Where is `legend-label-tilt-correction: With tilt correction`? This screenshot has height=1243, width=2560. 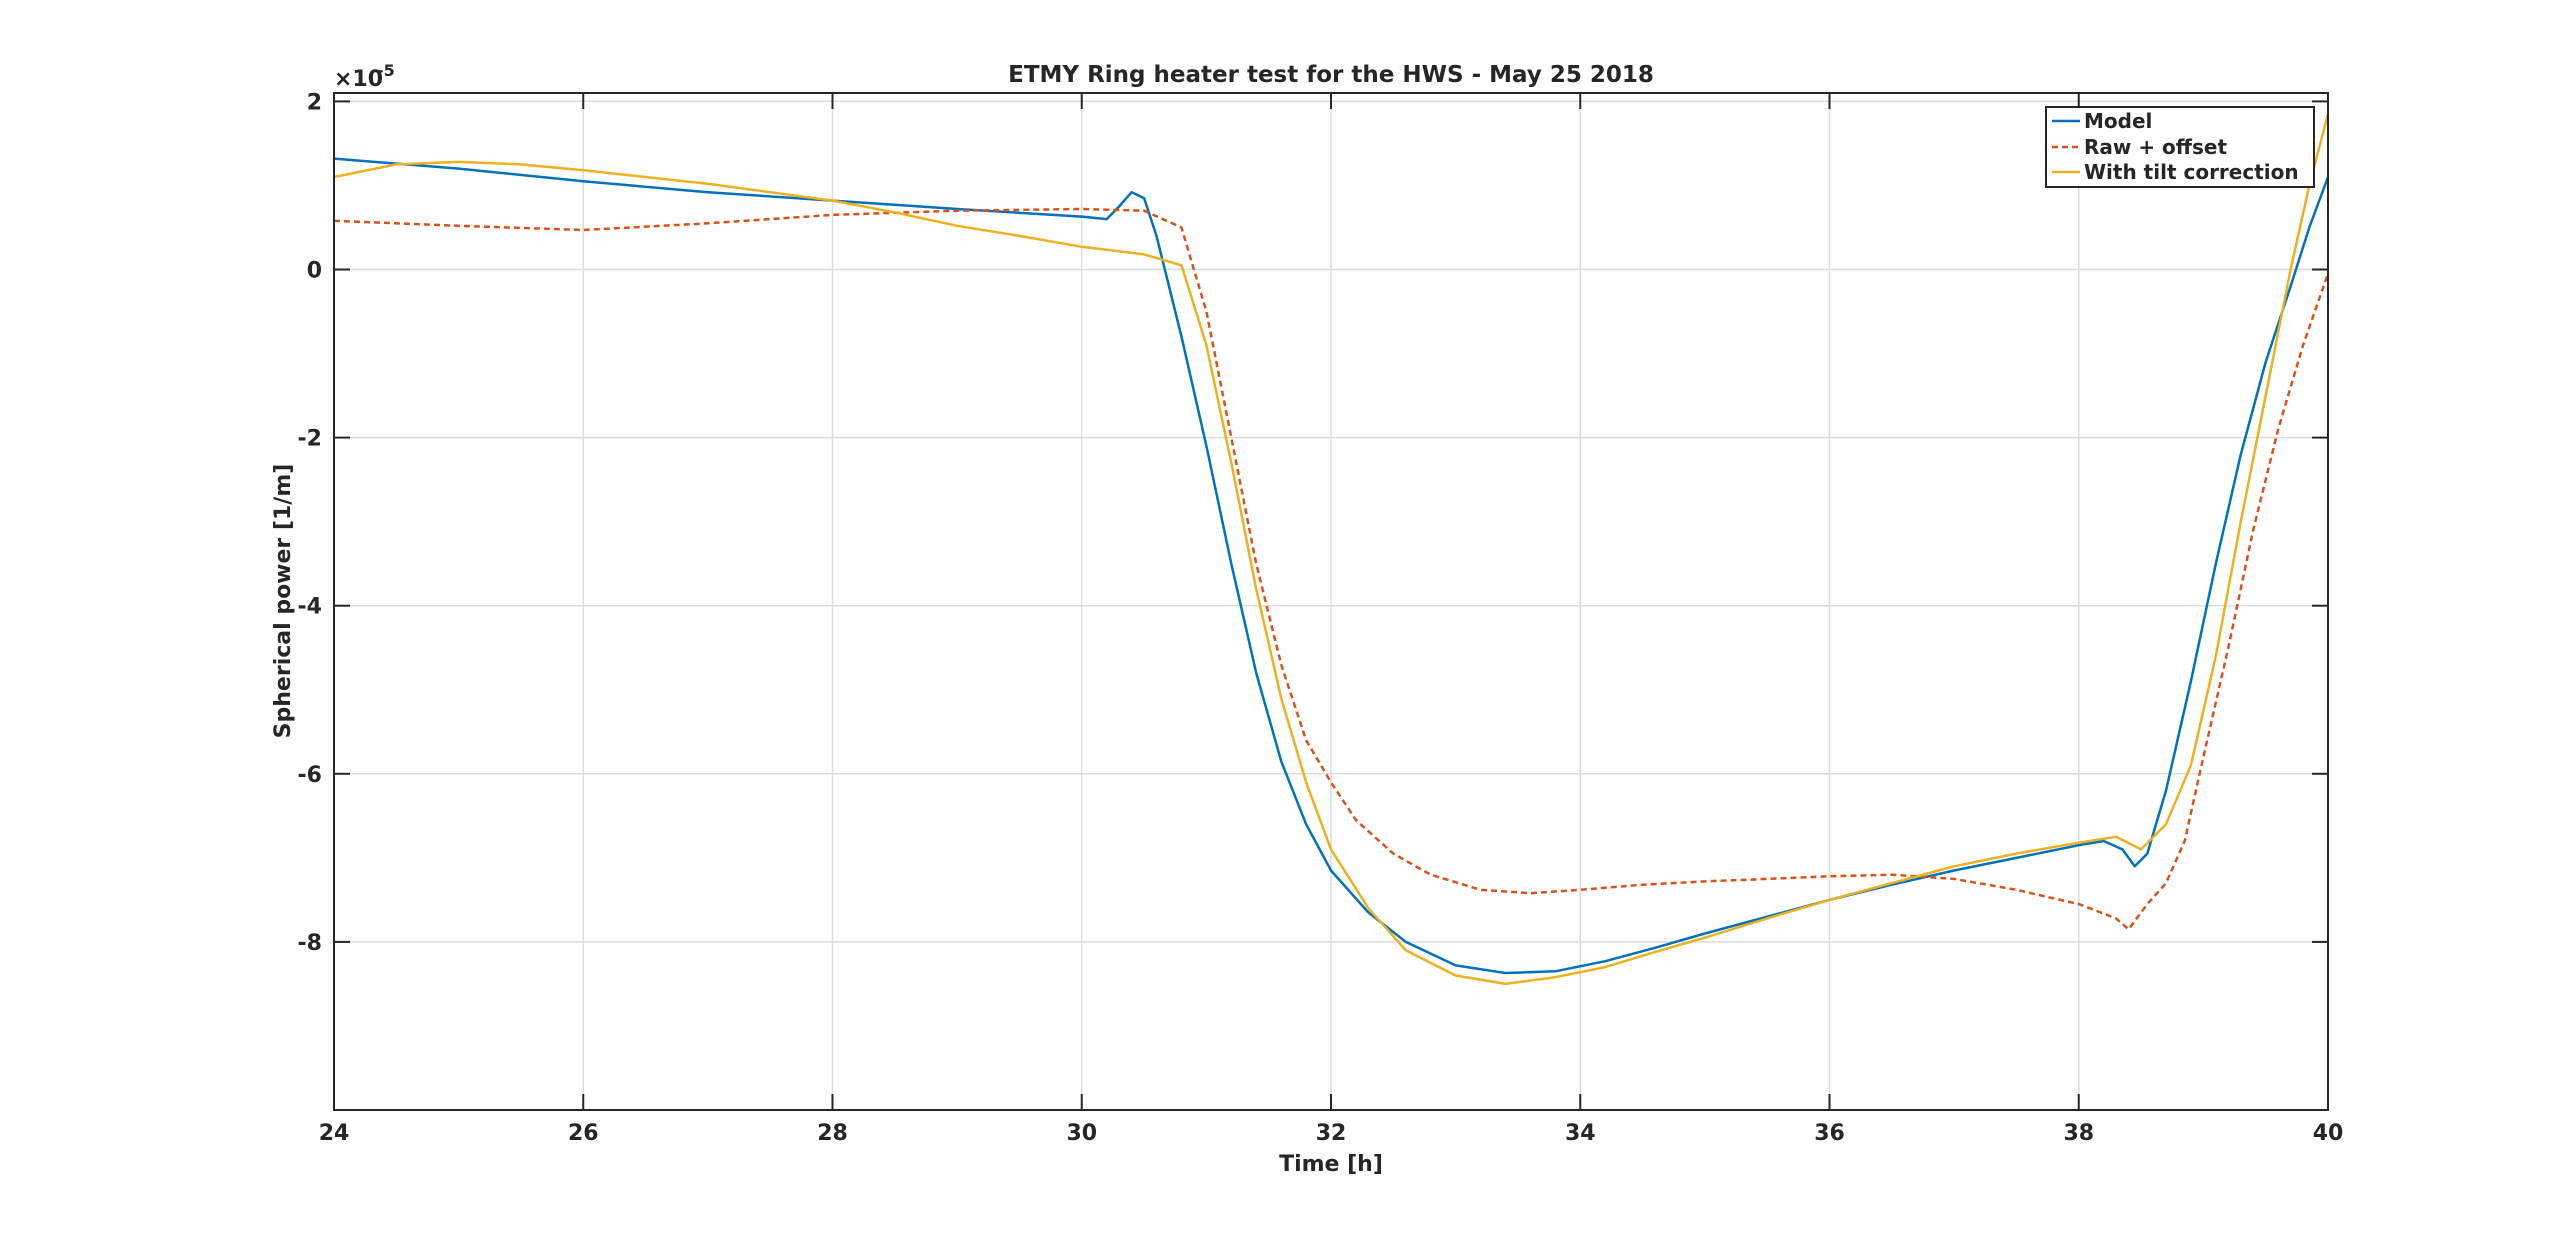 legend-label-tilt-correction: With tilt correction is located at coordinates (2191, 172).